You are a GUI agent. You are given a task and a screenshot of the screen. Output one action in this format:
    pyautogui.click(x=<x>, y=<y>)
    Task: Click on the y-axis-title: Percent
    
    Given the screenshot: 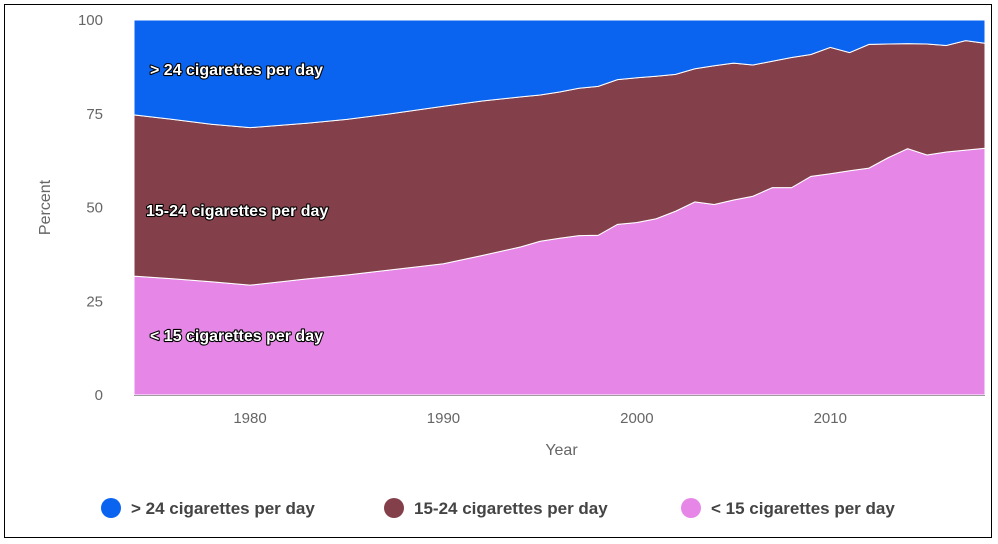 What is the action you would take?
    pyautogui.click(x=45, y=207)
    